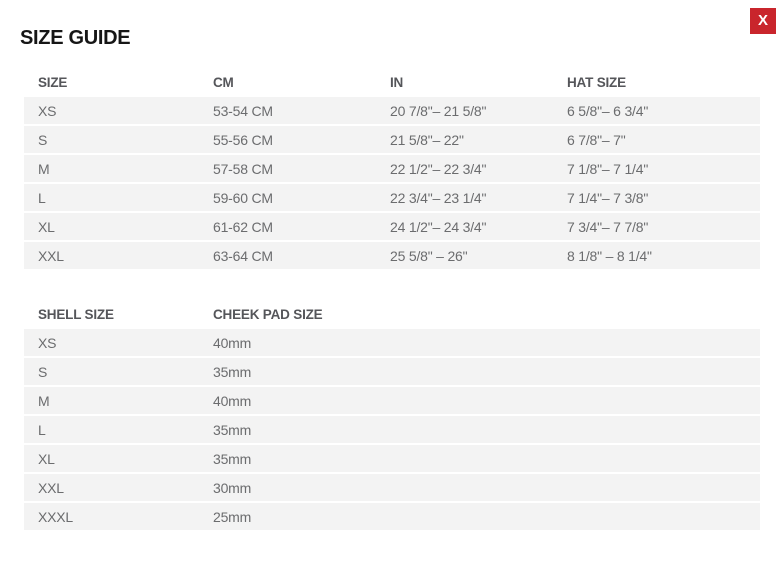 The image size is (780, 587). I want to click on table-cell: 22 1/2"– 22 3/4", so click(464, 169).